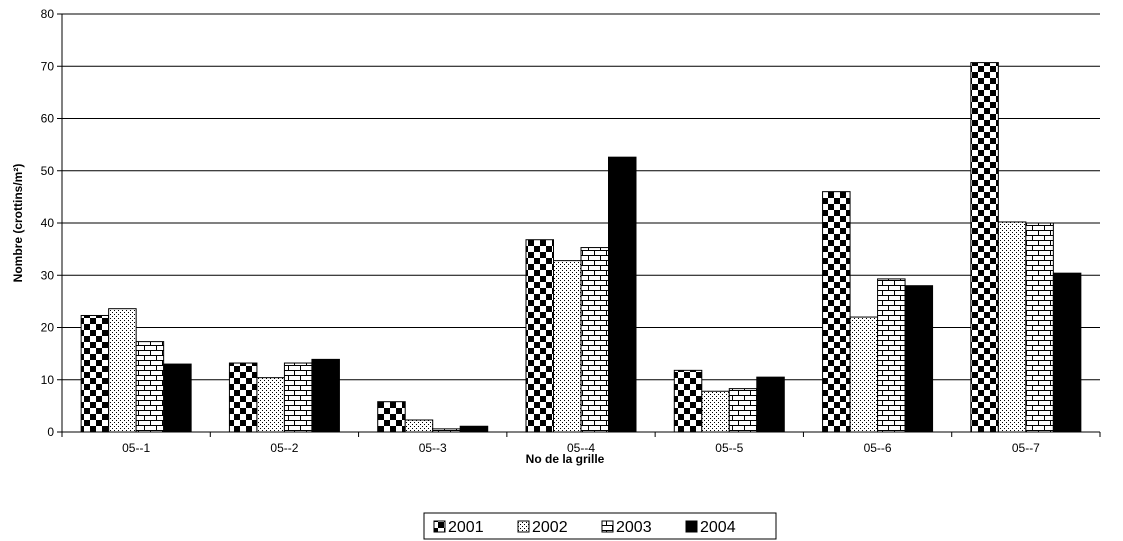  What do you see at coordinates (284, 448) in the screenshot?
I see `x-tick-label: 05--2` at bounding box center [284, 448].